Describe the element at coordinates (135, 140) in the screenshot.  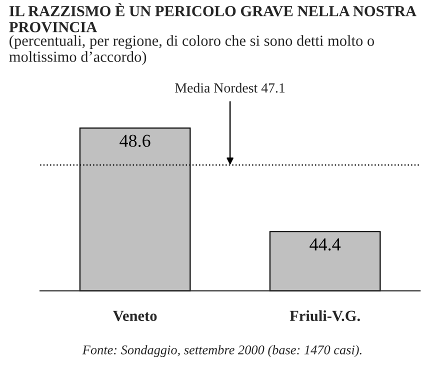
I see `data-label: 48.6` at that location.